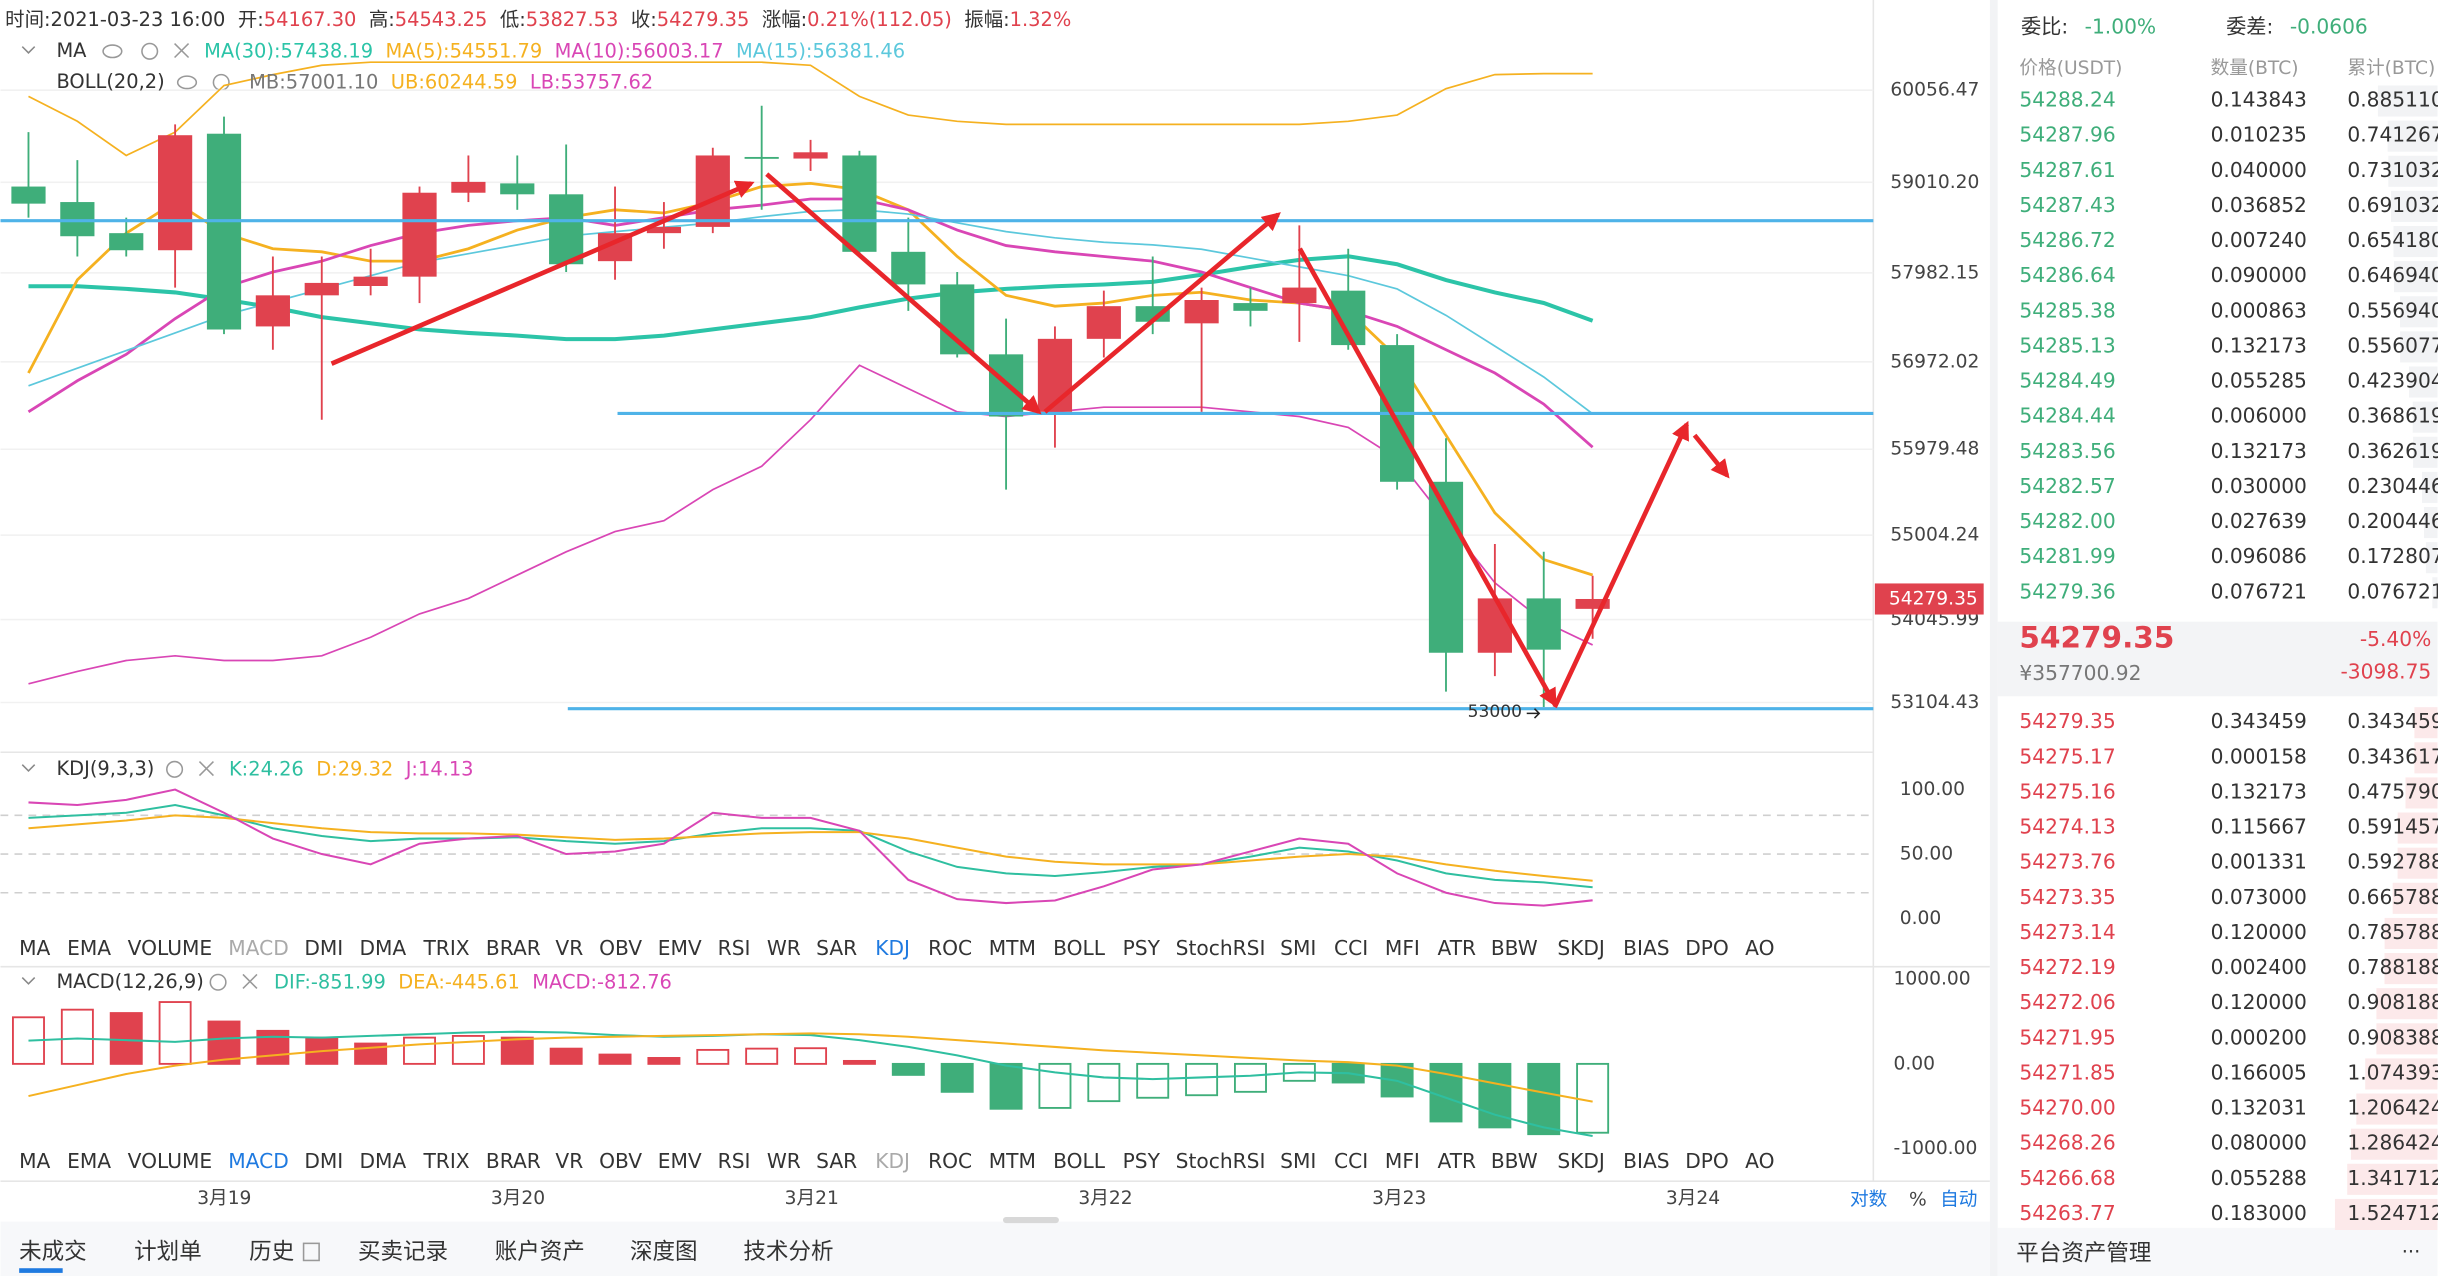  What do you see at coordinates (271, 1252) in the screenshot?
I see `bottom-tab: 历史` at bounding box center [271, 1252].